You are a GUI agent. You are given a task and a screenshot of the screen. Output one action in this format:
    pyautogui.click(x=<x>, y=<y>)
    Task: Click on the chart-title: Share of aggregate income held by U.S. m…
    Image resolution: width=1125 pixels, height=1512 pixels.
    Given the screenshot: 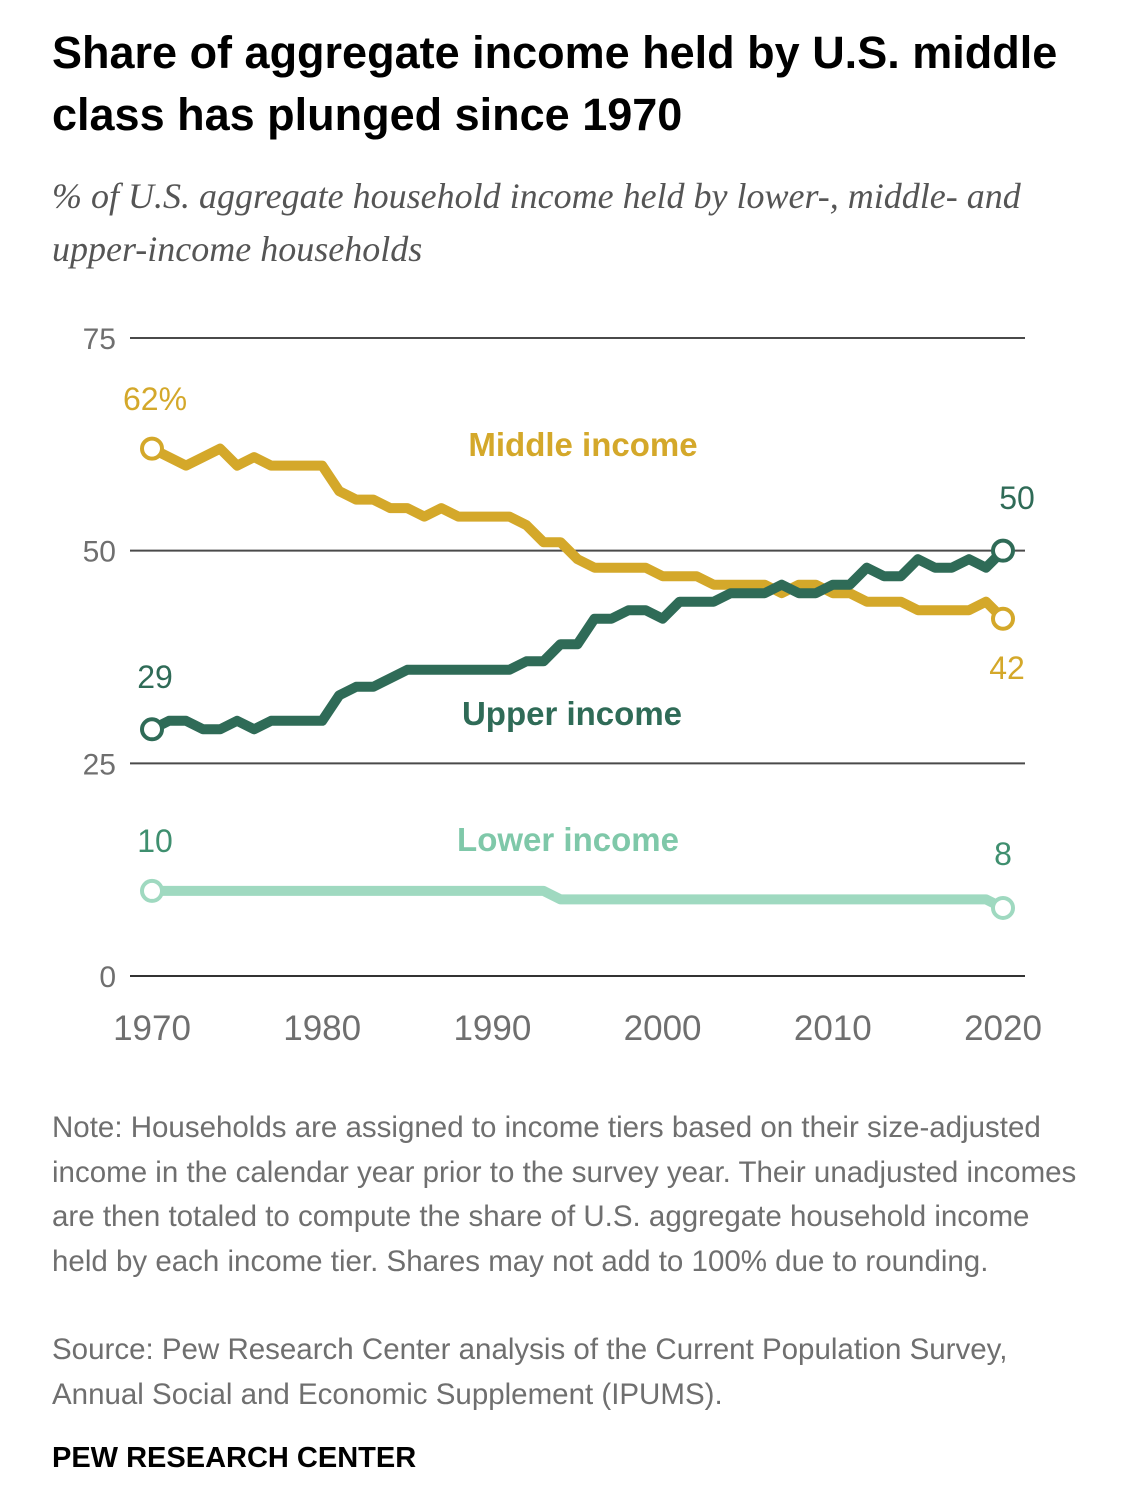 What is the action you would take?
    pyautogui.click(x=555, y=83)
    